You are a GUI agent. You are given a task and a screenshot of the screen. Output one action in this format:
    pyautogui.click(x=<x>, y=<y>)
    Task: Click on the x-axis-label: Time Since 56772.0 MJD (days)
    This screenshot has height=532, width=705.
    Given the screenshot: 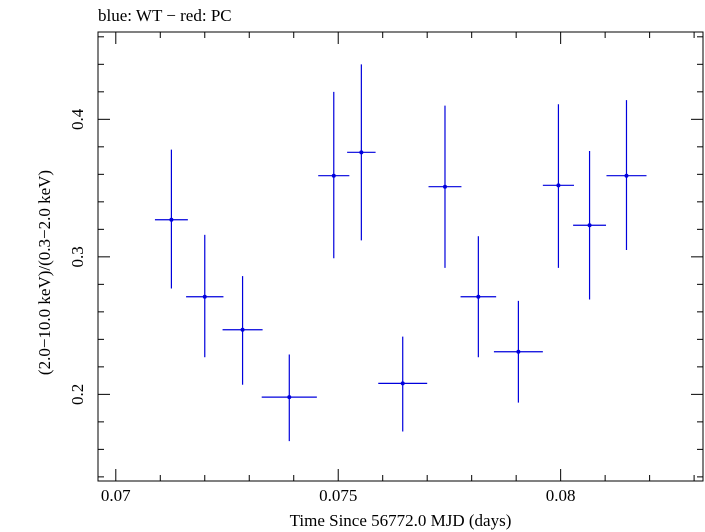 What is the action you would take?
    pyautogui.click(x=401, y=520)
    